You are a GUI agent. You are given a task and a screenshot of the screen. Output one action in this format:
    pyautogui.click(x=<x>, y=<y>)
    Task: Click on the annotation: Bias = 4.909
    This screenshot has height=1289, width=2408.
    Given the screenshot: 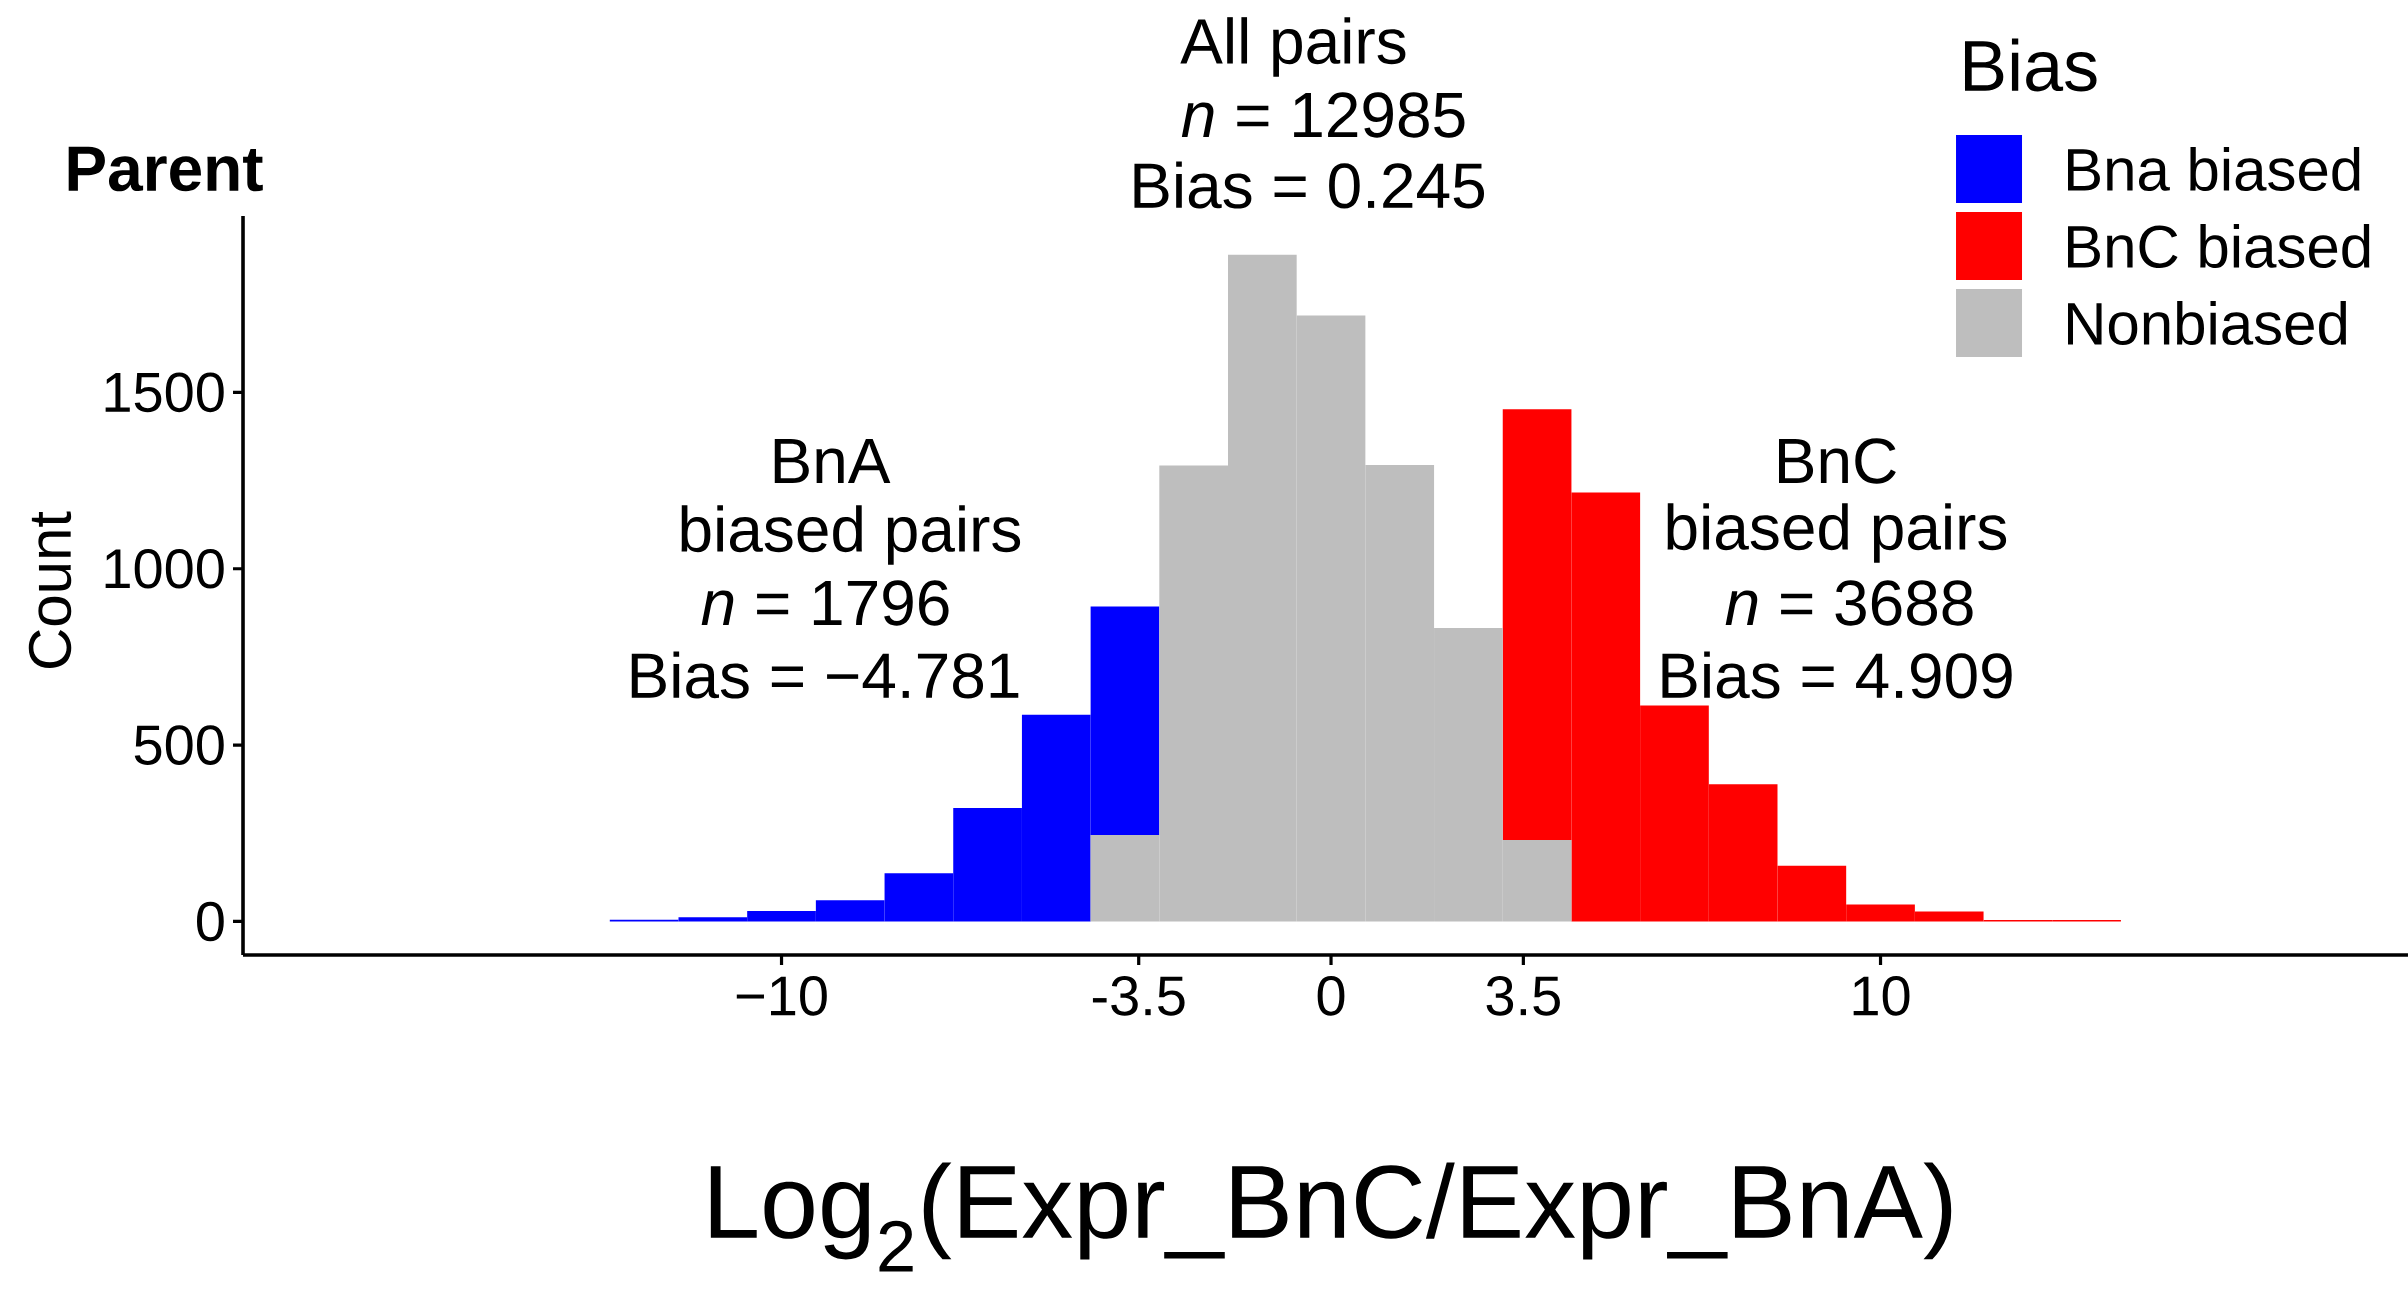 What is the action you would take?
    pyautogui.click(x=1837, y=675)
    